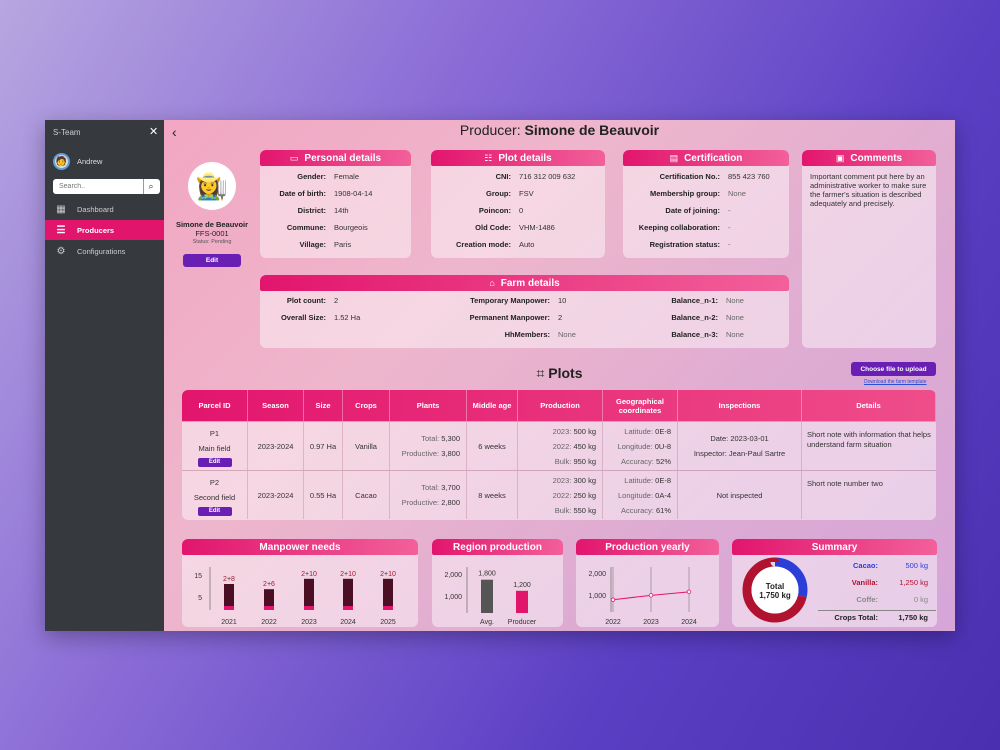 This screenshot has height=750, width=1000. I want to click on parcel-id: P1, so click(214, 433).